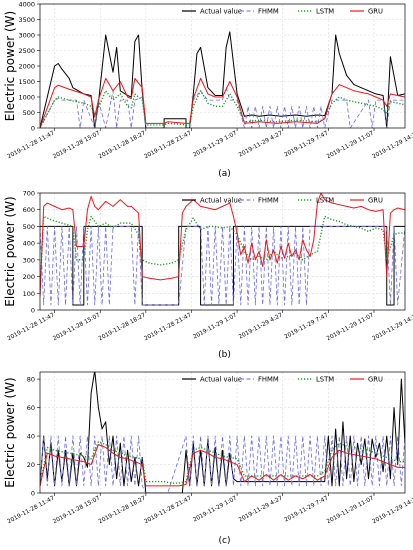 This screenshot has width=413, height=550. What do you see at coordinates (26, 51) in the screenshot?
I see `y-tick-label: 2500` at bounding box center [26, 51].